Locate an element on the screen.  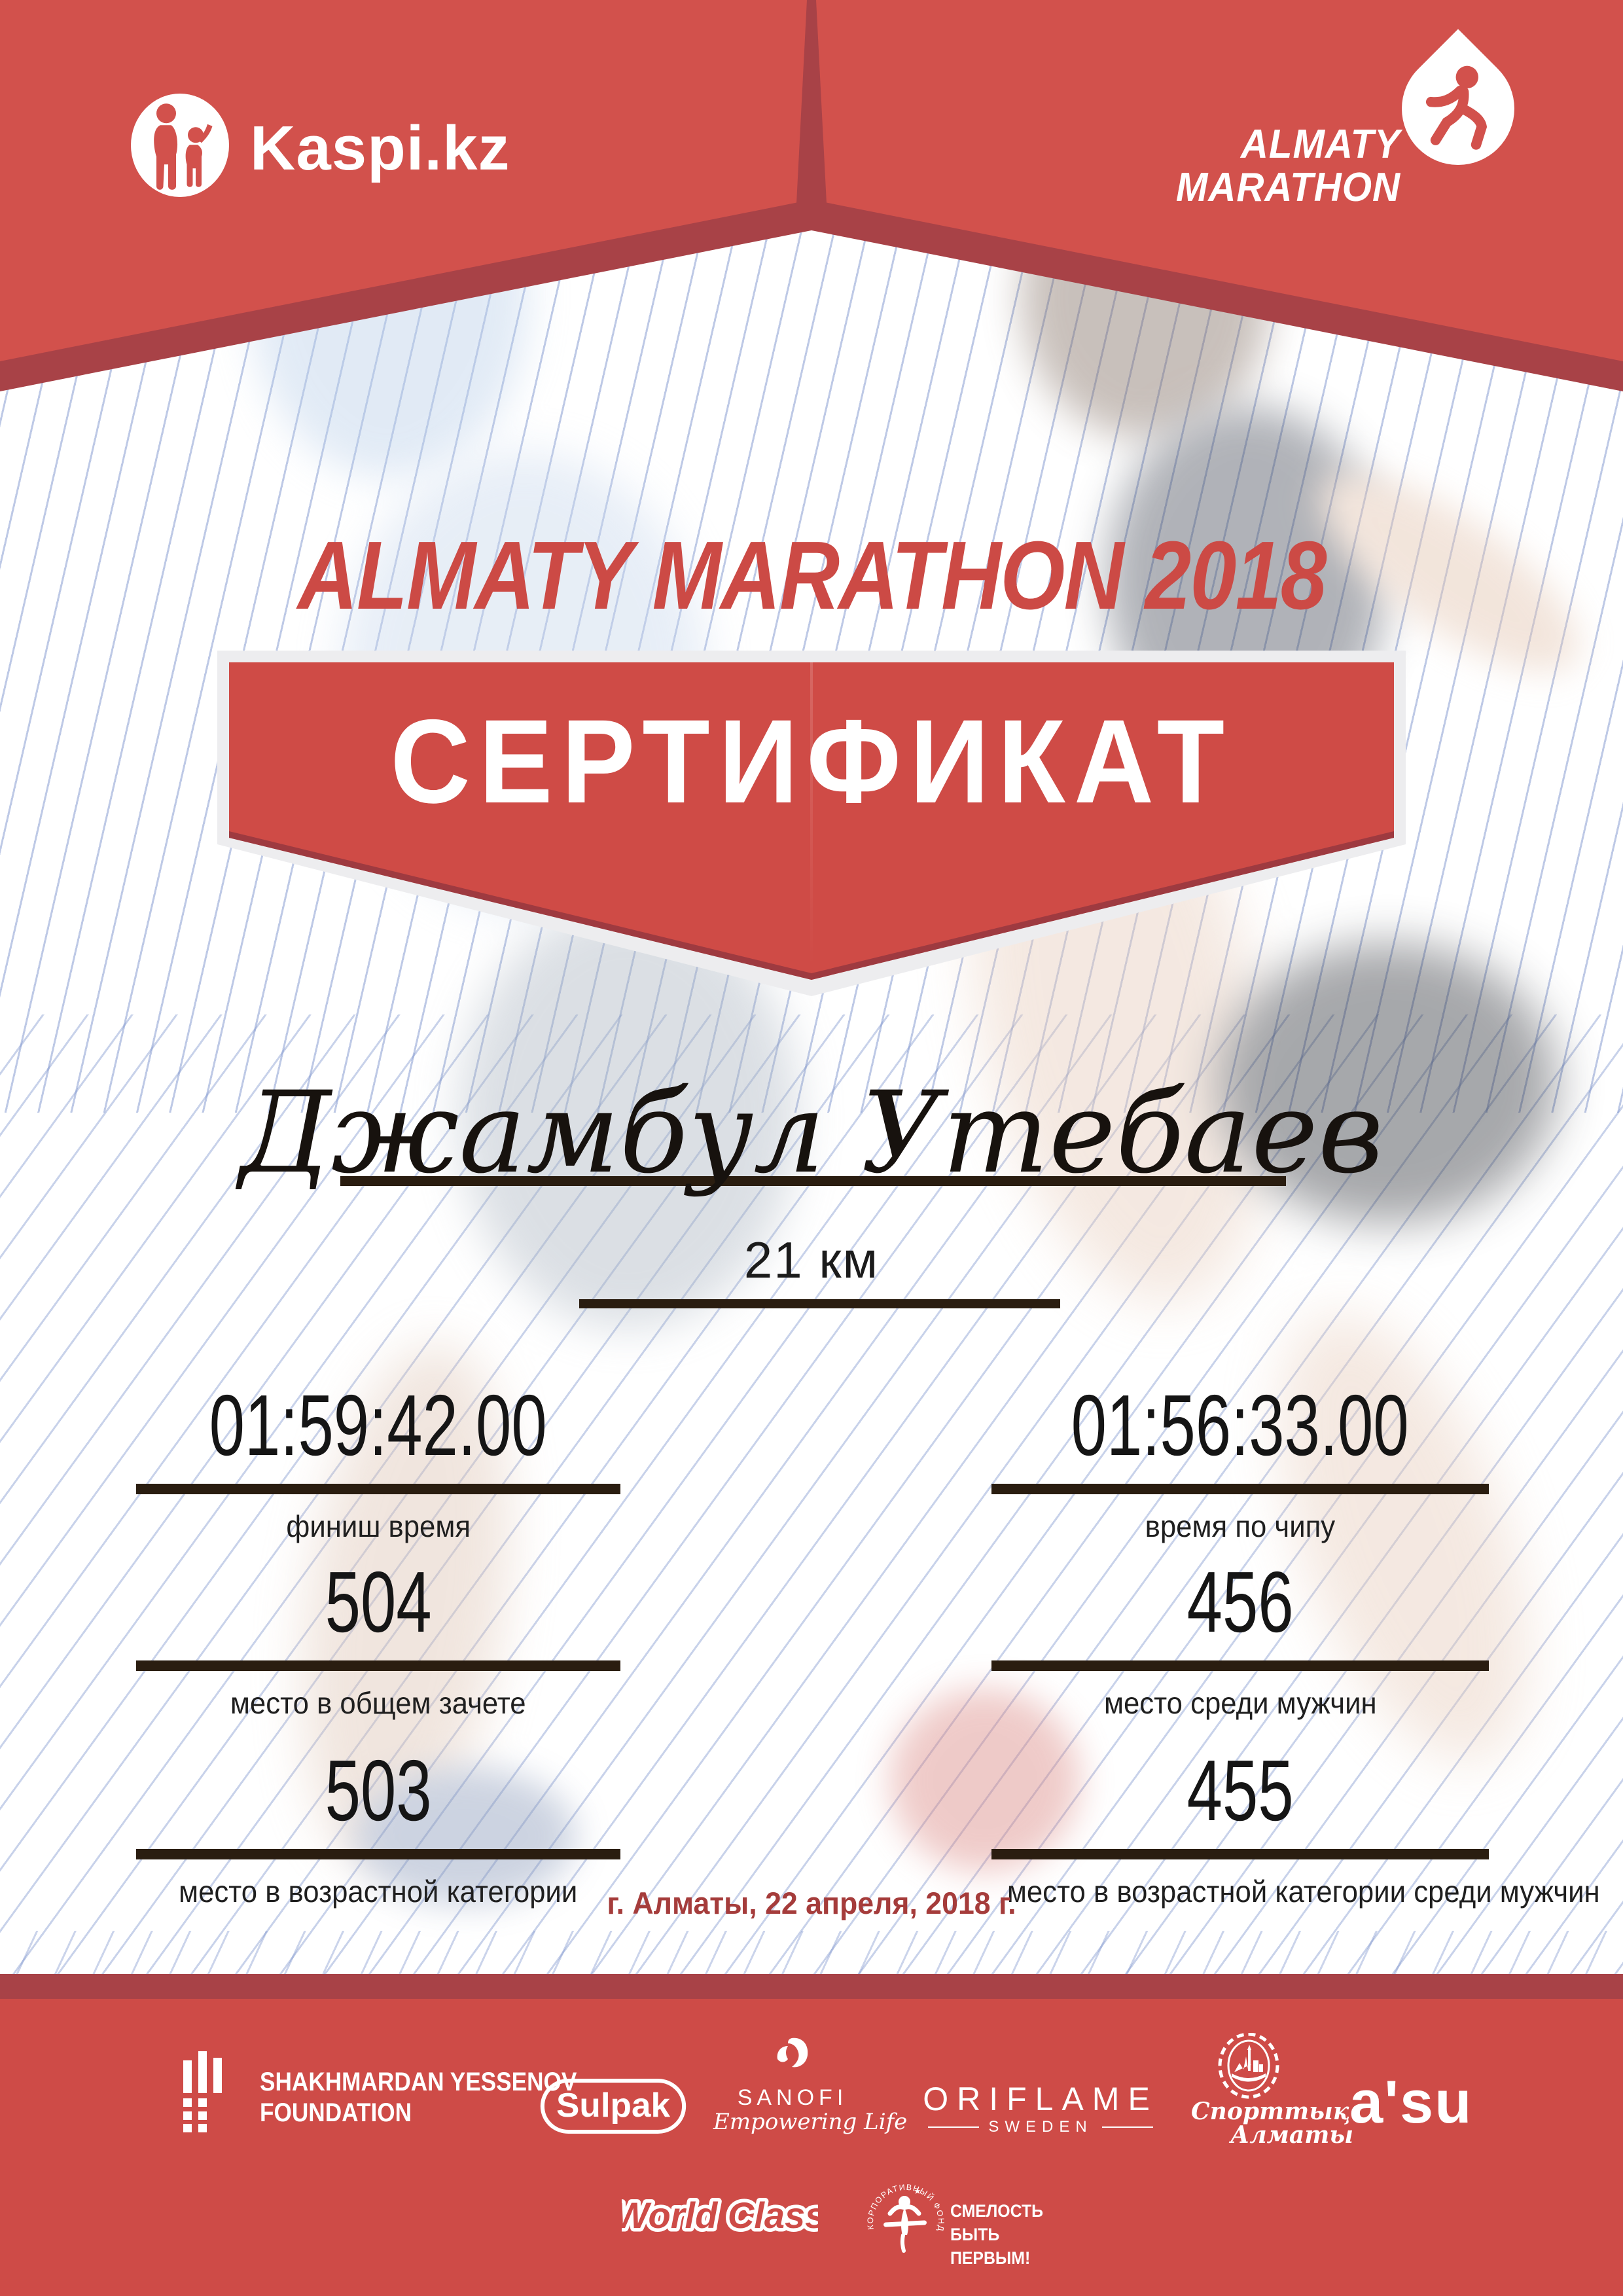
sport-almaty-line2: Алматы is located at coordinates (1291, 2135).